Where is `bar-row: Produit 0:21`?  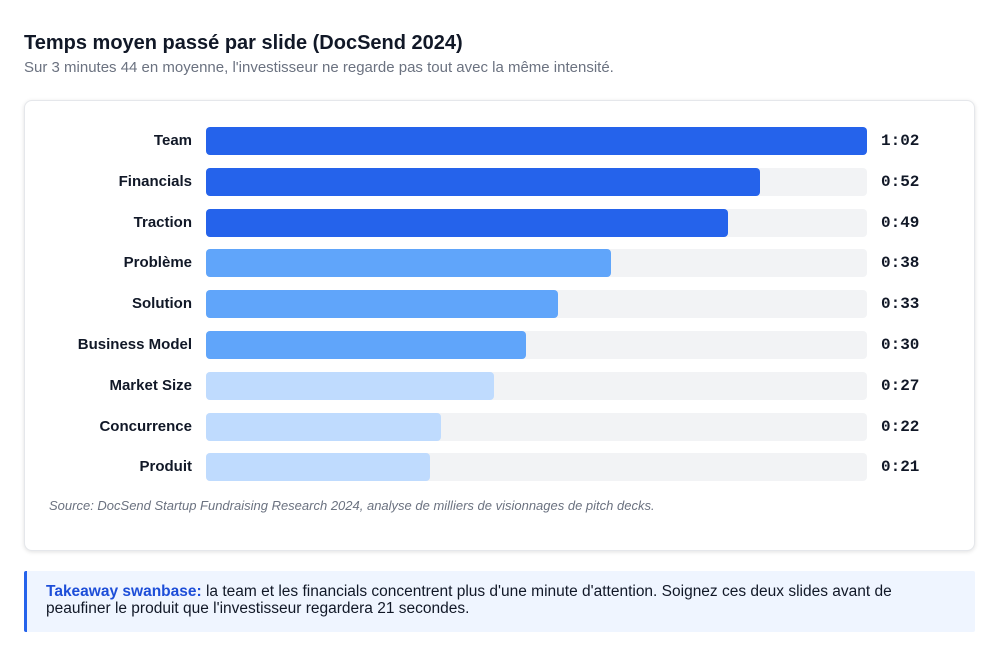
bar-row: Produit 0:21 is located at coordinates (500, 467).